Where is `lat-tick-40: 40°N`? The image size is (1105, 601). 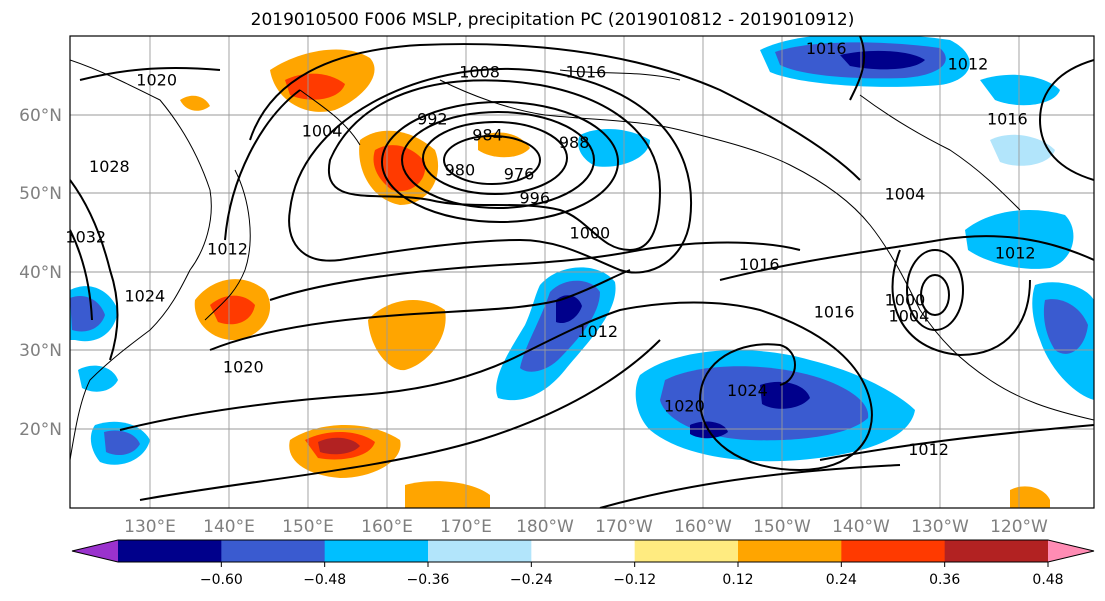 lat-tick-40: 40°N is located at coordinates (40, 273).